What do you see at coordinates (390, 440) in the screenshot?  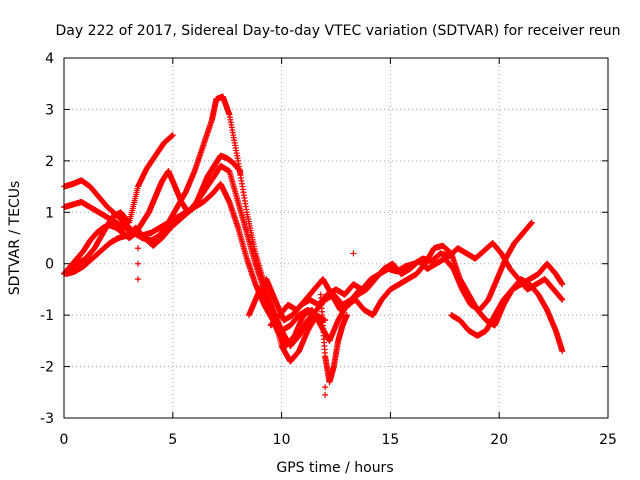 I see `x-tick-label: 15` at bounding box center [390, 440].